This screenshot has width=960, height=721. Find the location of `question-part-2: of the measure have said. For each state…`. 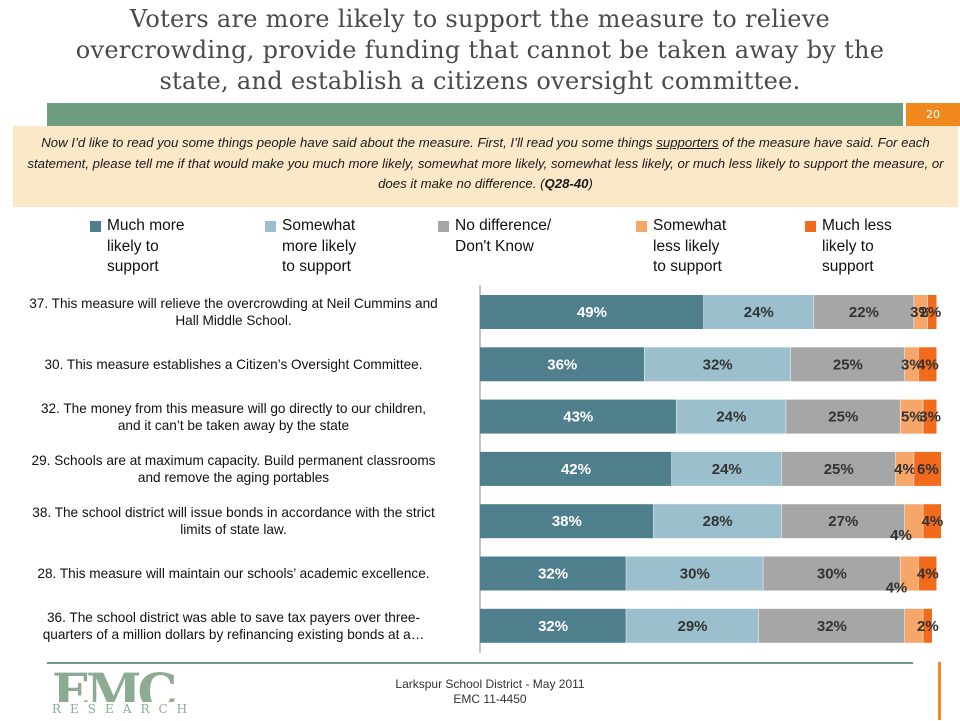

question-part-2: of the measure have said. For each state… is located at coordinates (485, 163).